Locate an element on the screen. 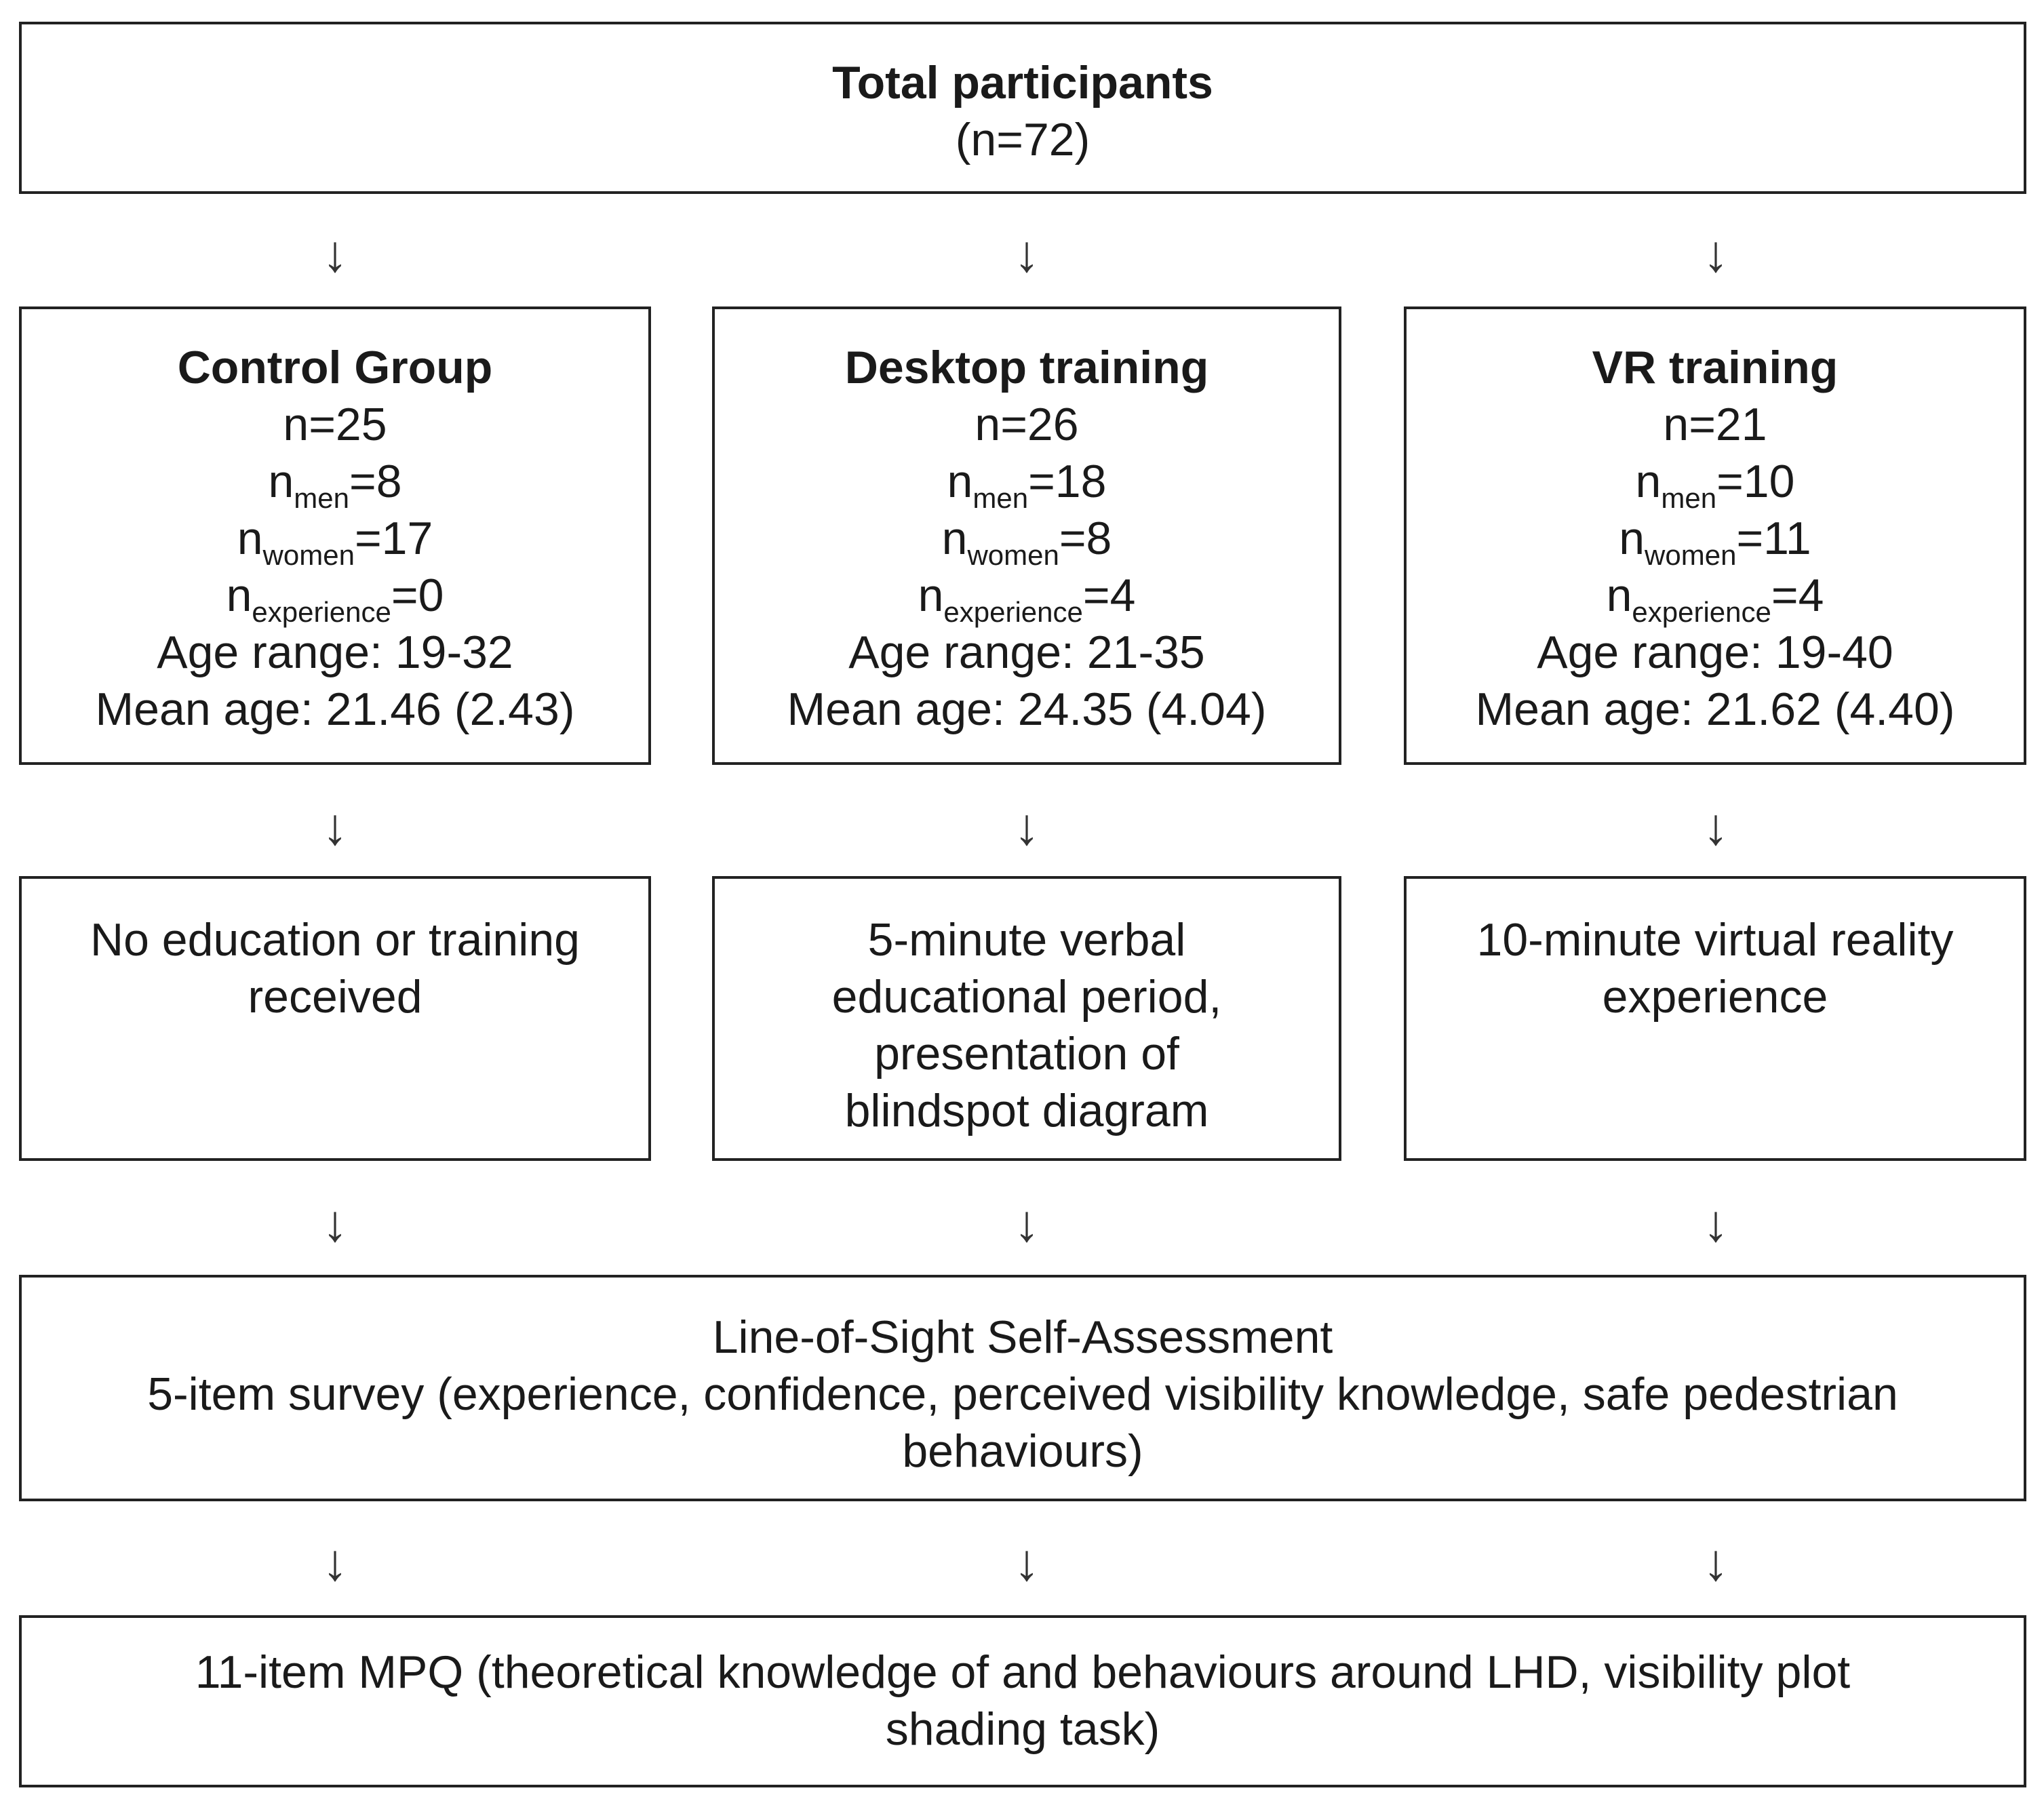 This screenshot has width=2044, height=1801. group-n-men: nmen=18 is located at coordinates (1027, 485).